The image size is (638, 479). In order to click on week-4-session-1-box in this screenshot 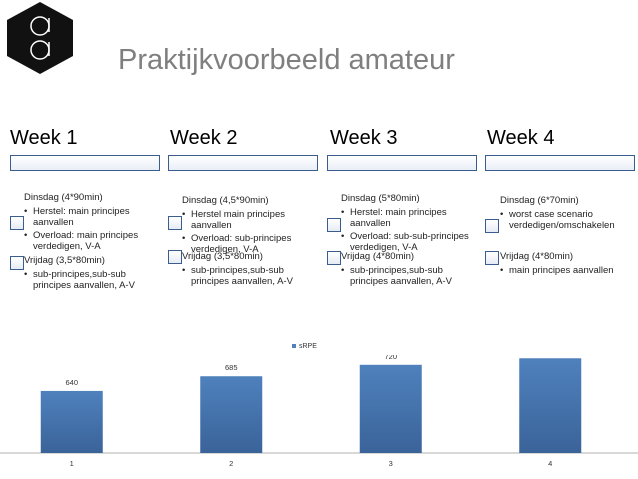, I will do `click(492, 226)`.